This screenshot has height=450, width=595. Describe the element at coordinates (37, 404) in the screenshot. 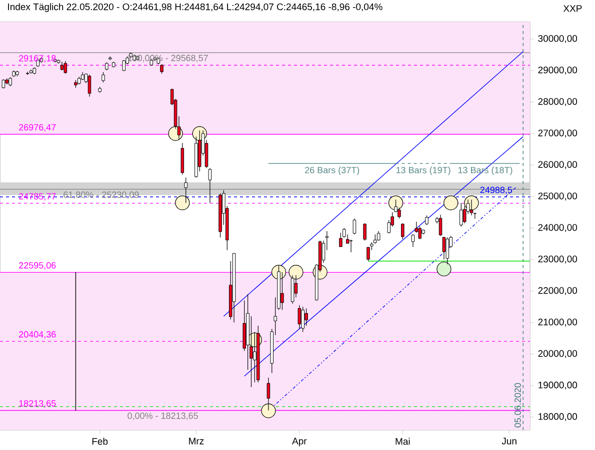

I see `ref-line-label: 18213,65` at that location.